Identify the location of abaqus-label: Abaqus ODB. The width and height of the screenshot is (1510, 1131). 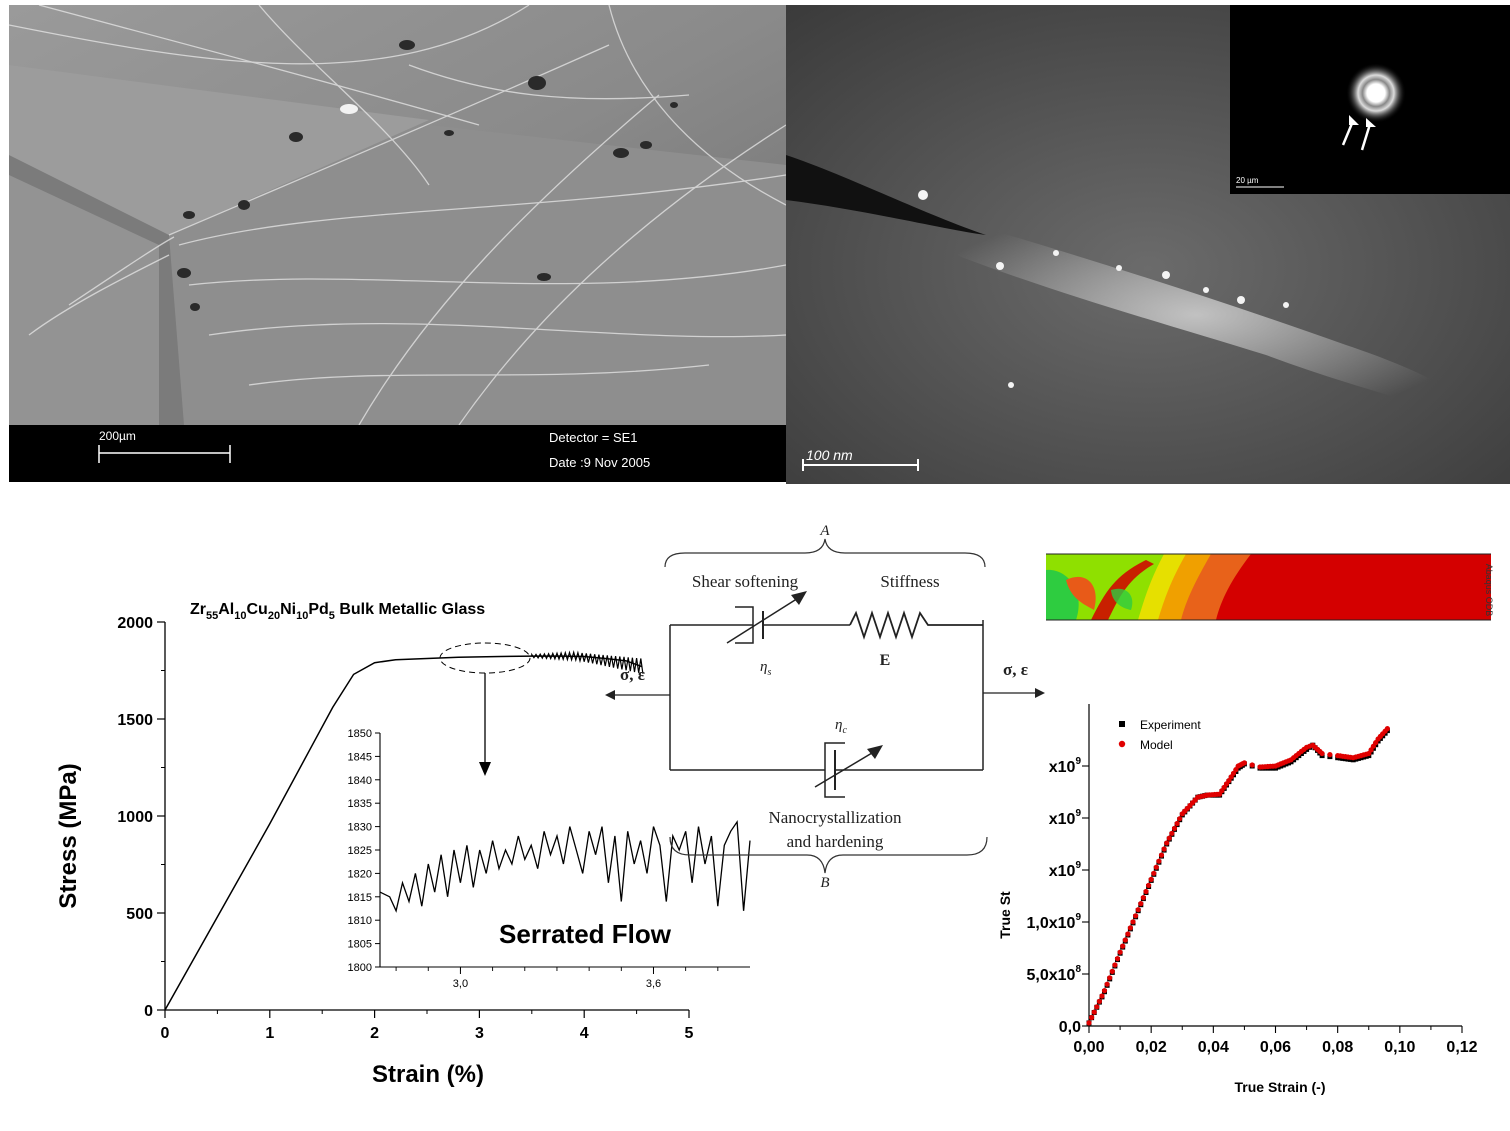
(1489, 590).